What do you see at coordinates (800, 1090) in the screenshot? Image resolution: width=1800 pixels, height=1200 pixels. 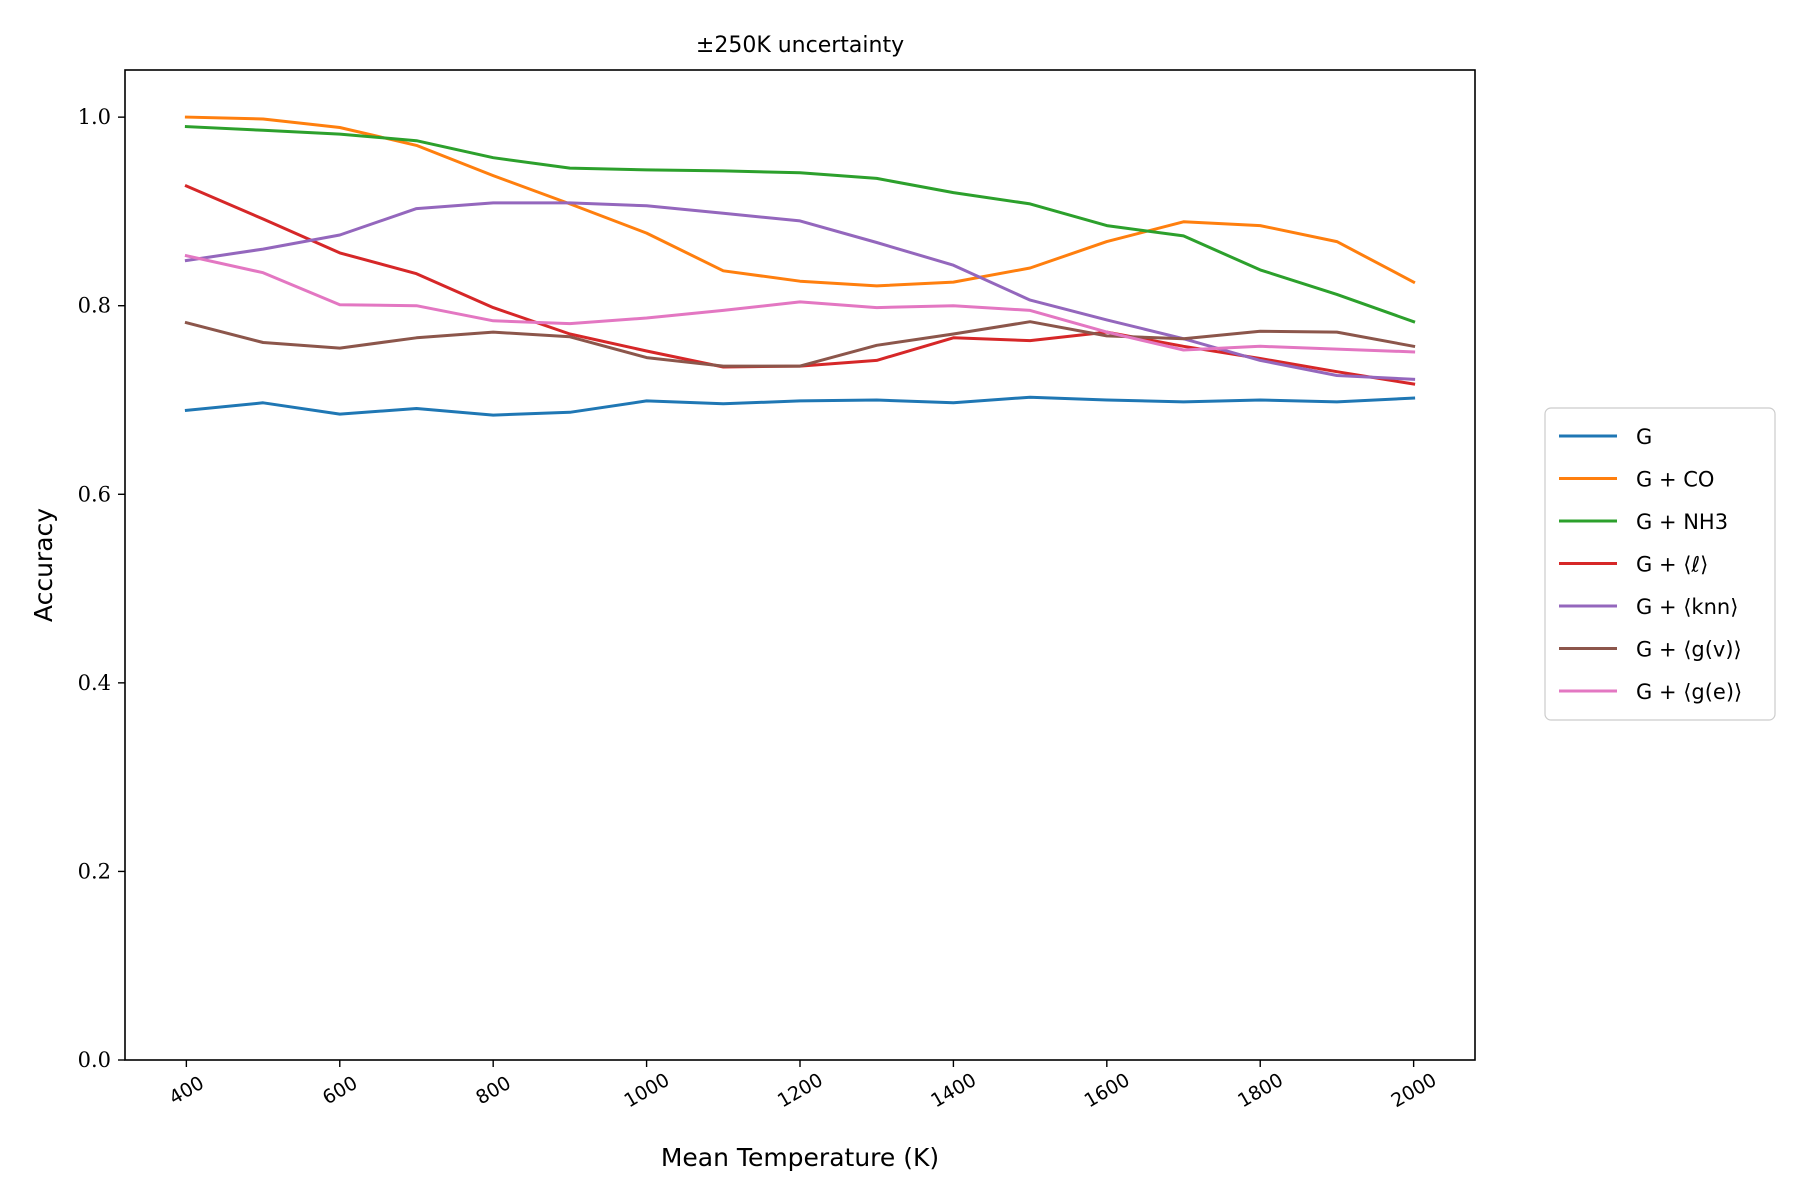 I see `x-tick-label: 1200` at bounding box center [800, 1090].